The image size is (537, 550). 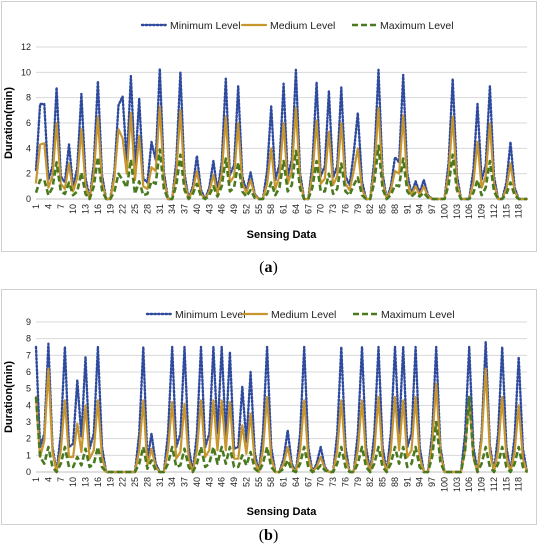 I want to click on chart-a-y-tick-label: 4, so click(x=28, y=148).